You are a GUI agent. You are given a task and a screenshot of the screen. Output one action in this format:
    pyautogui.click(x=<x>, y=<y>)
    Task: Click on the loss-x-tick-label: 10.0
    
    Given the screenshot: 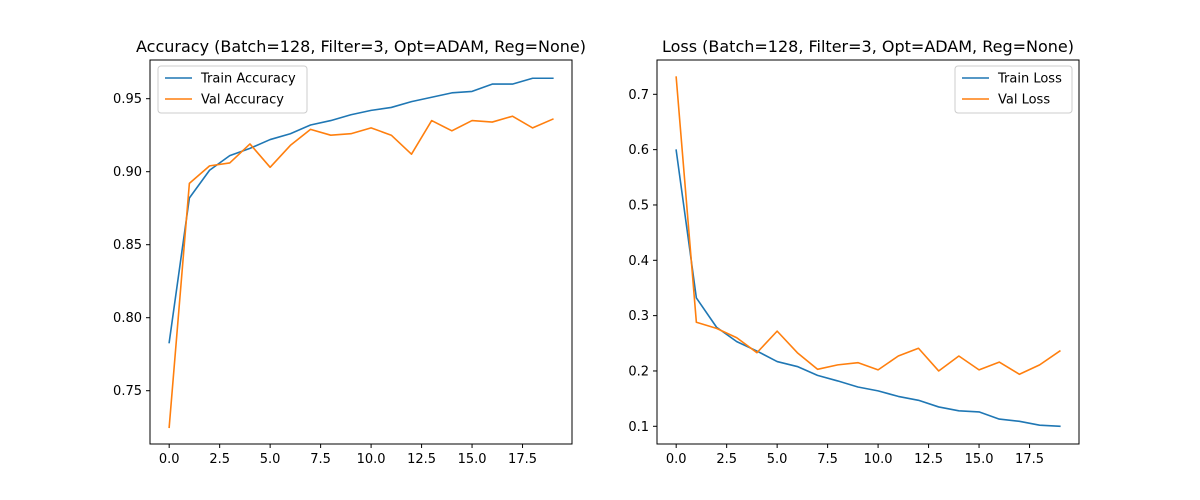 What is the action you would take?
    pyautogui.click(x=878, y=459)
    